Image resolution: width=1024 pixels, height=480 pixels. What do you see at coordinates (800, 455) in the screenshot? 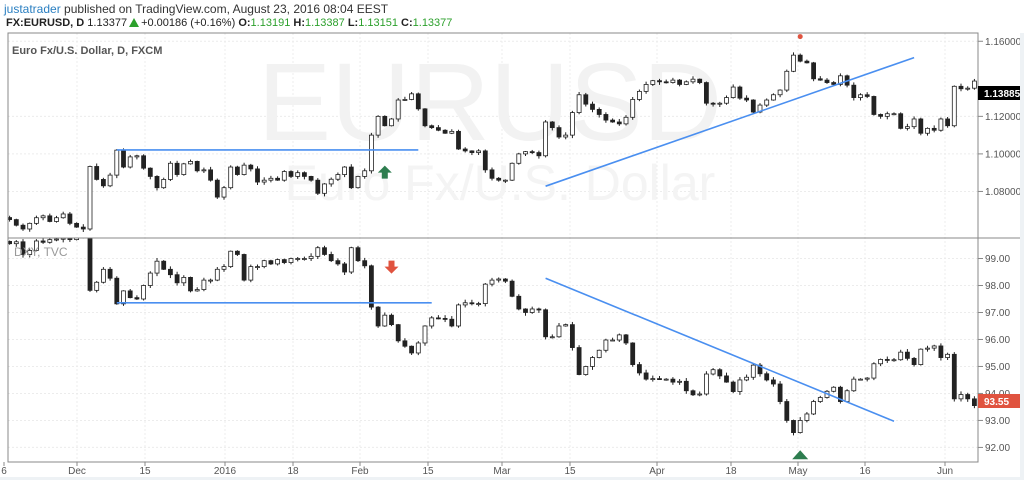
I see `triangle-up-icon` at bounding box center [800, 455].